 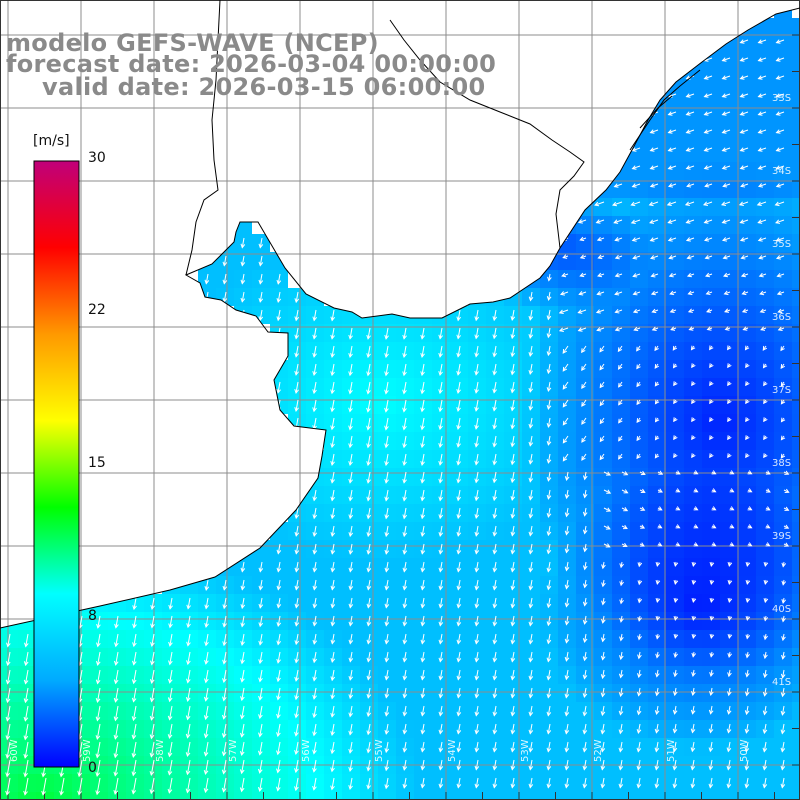 What do you see at coordinates (782, 536) in the screenshot?
I see `lat-label: 39S` at bounding box center [782, 536].